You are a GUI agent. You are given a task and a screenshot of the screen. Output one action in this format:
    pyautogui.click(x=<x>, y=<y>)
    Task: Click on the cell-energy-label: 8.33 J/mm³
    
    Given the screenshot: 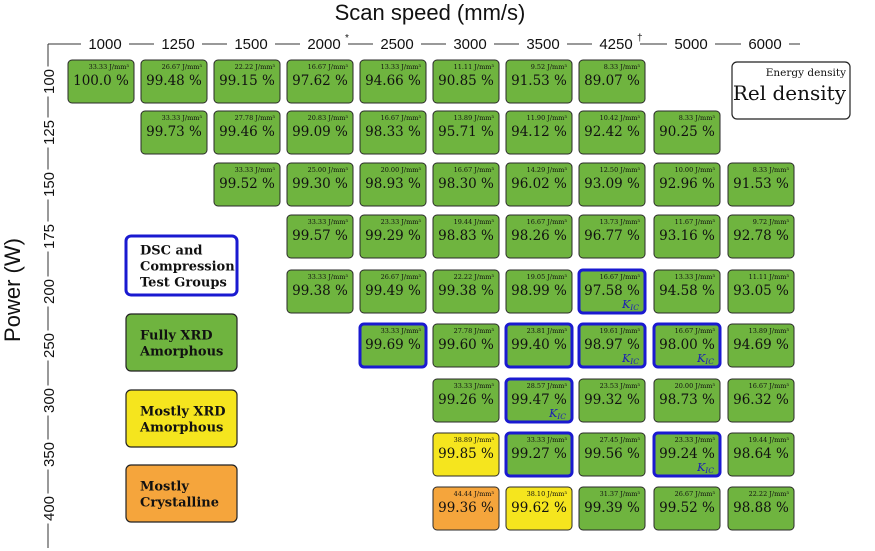 What is the action you would take?
    pyautogui.click(x=622, y=67)
    